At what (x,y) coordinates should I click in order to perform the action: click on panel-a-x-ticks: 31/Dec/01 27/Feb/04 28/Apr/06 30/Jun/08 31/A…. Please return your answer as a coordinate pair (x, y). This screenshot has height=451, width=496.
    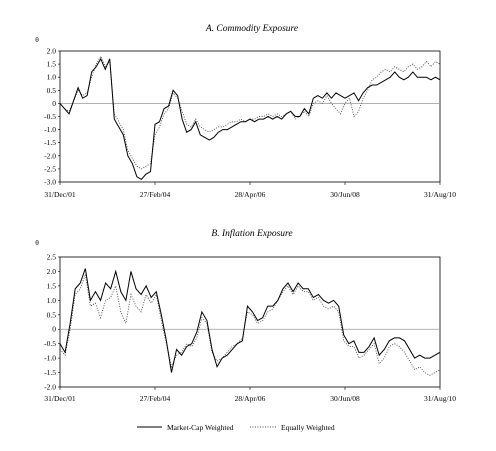
    Looking at the image, I should click on (250, 190).